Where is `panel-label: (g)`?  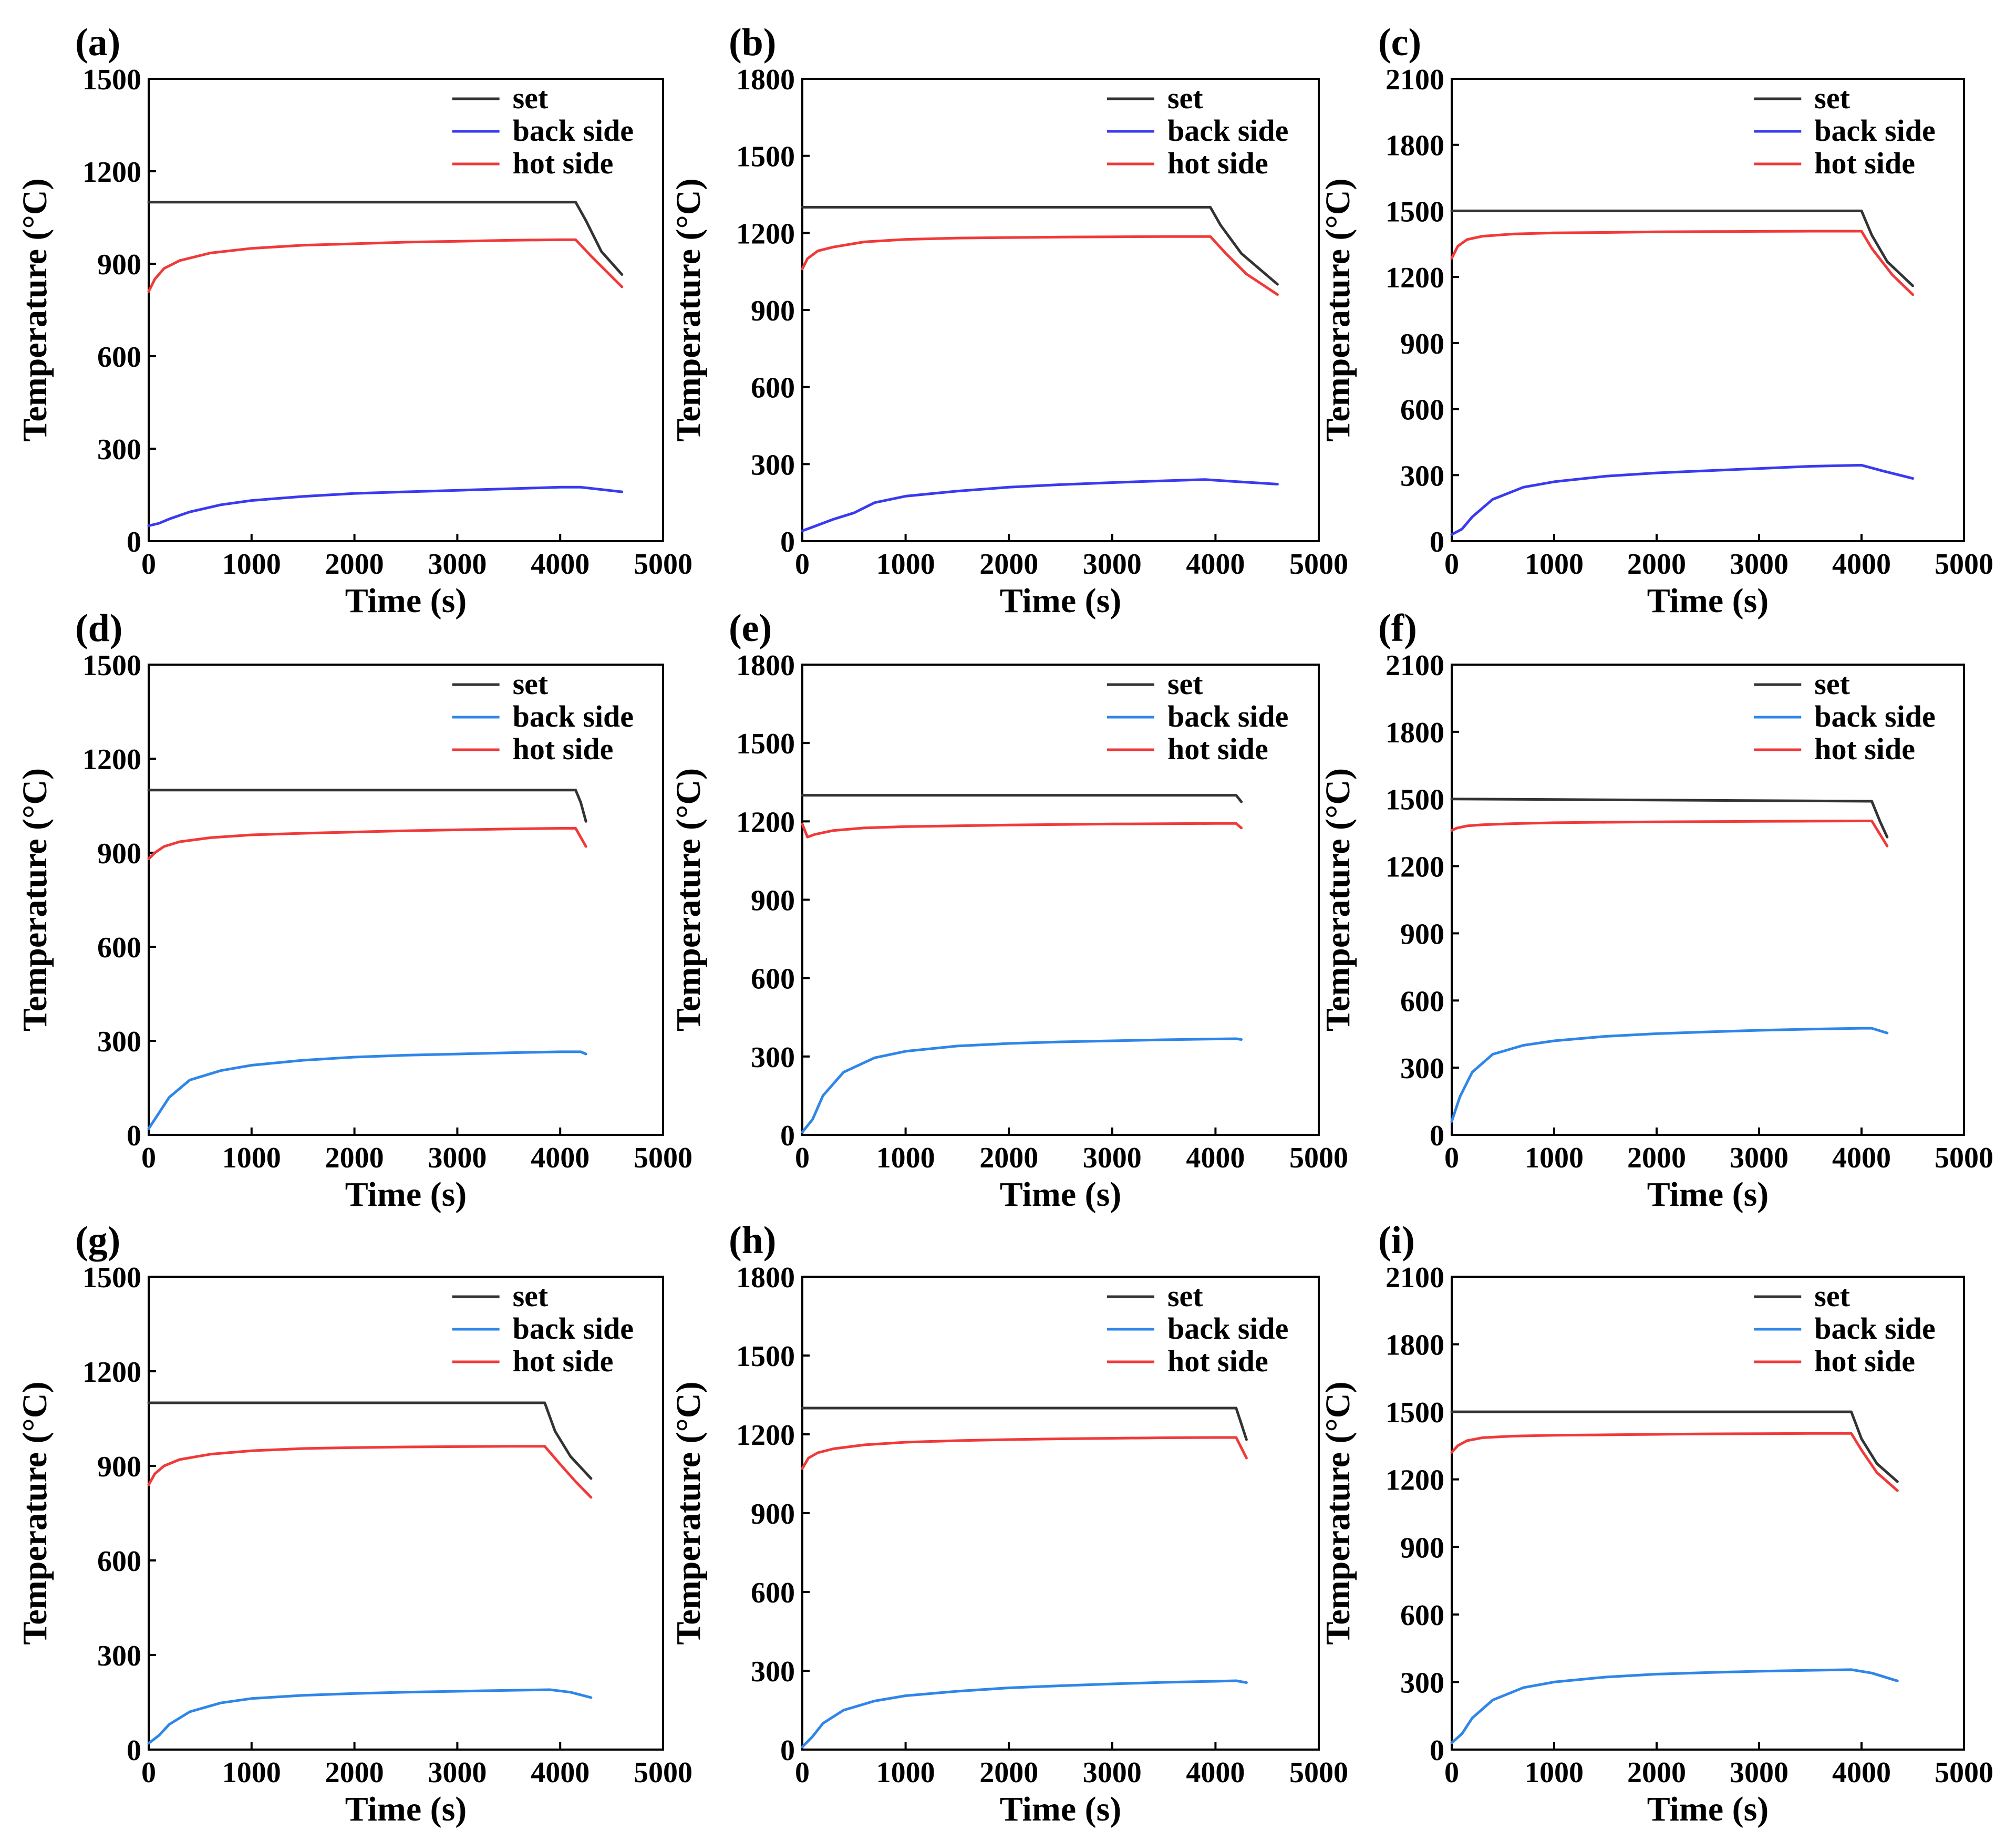 panel-label: (g) is located at coordinates (97, 1240).